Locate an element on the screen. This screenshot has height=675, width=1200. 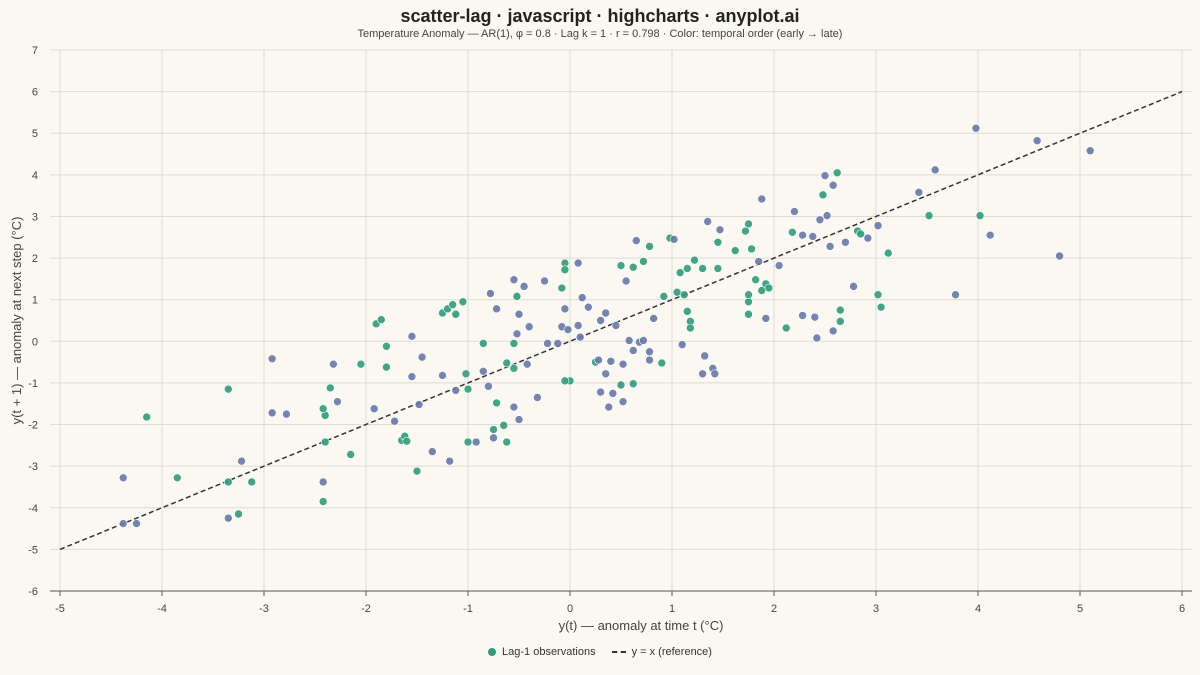
legend-item-observations: Lag-1 observations is located at coordinates (542, 652).